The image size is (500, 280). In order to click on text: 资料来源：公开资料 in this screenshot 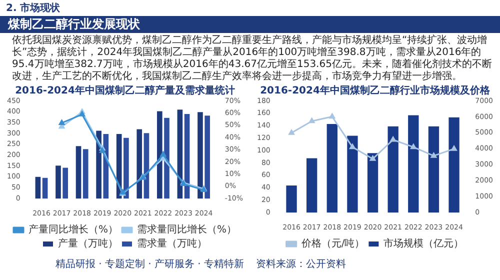, I will do `click(301, 265)`.